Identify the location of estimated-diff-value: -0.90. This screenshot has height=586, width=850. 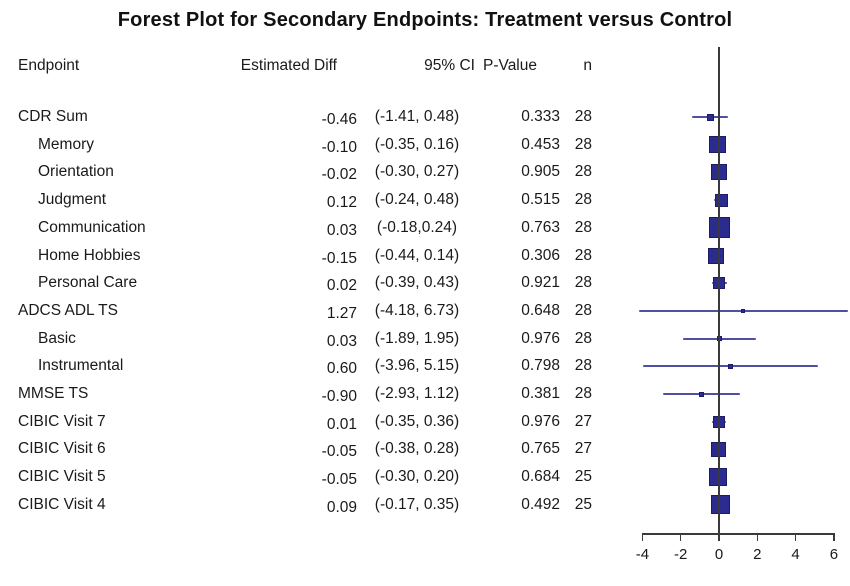
(339, 396).